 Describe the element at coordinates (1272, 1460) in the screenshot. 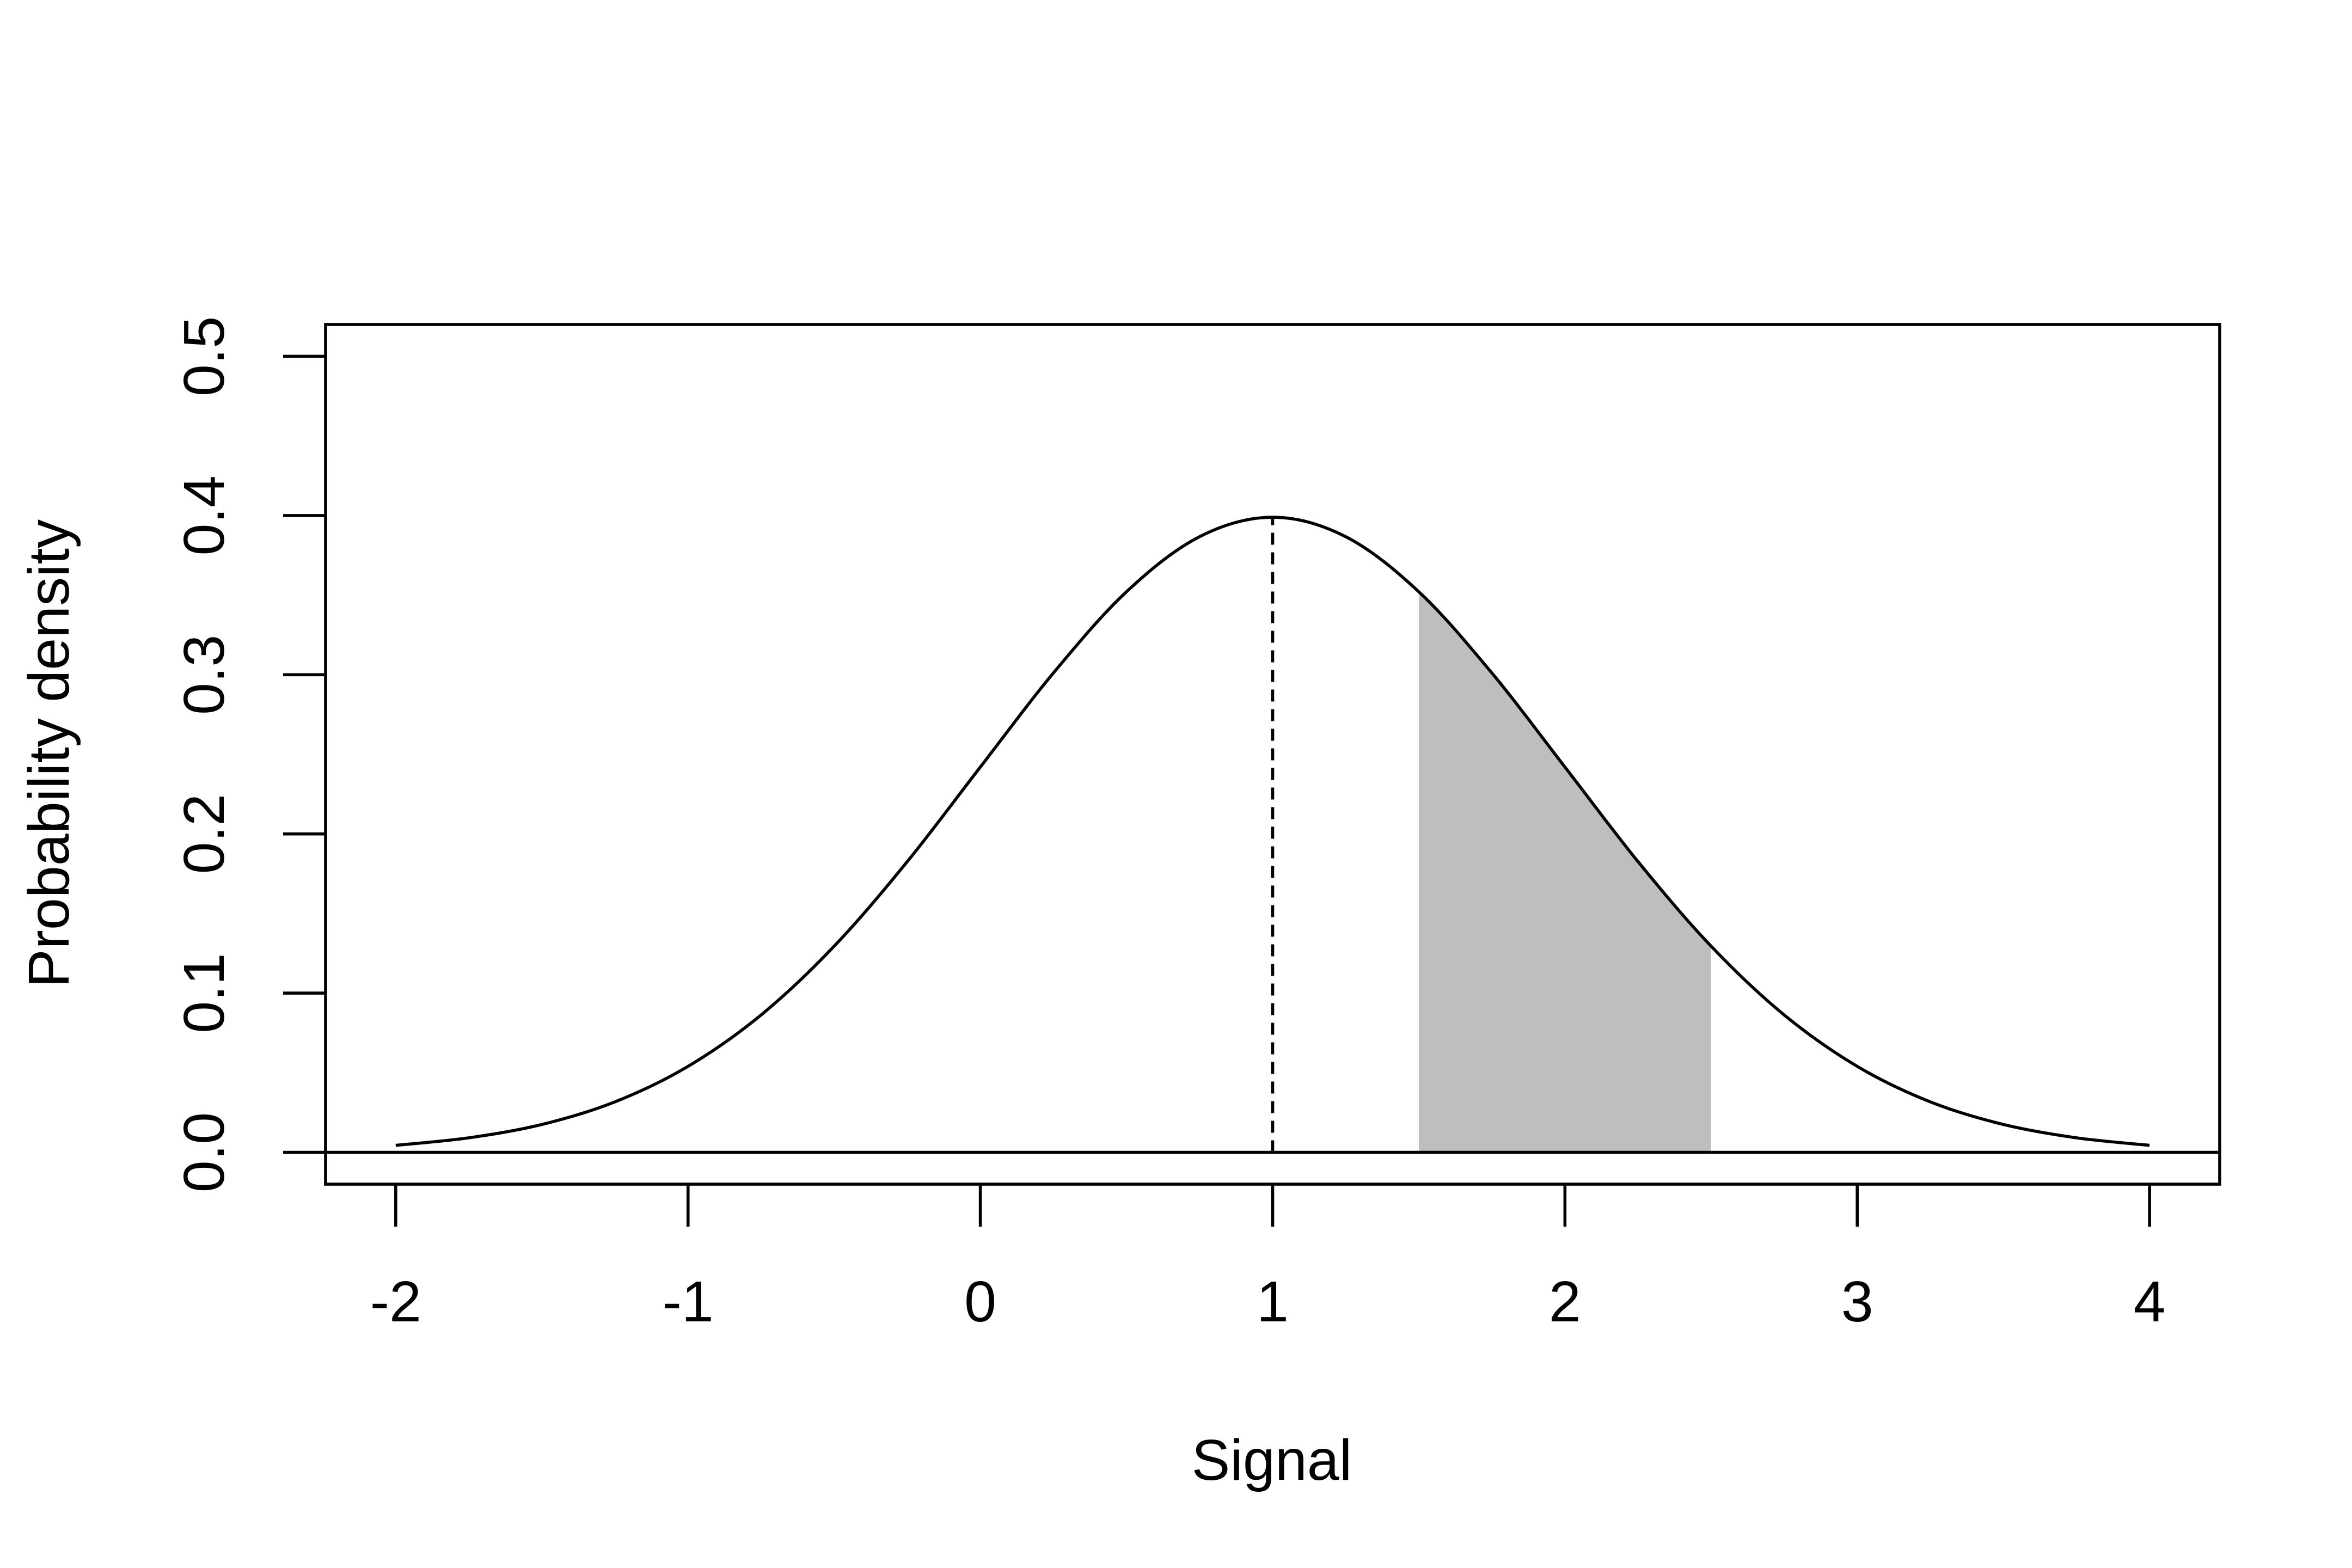

I see `x-axis-title: Signal` at that location.